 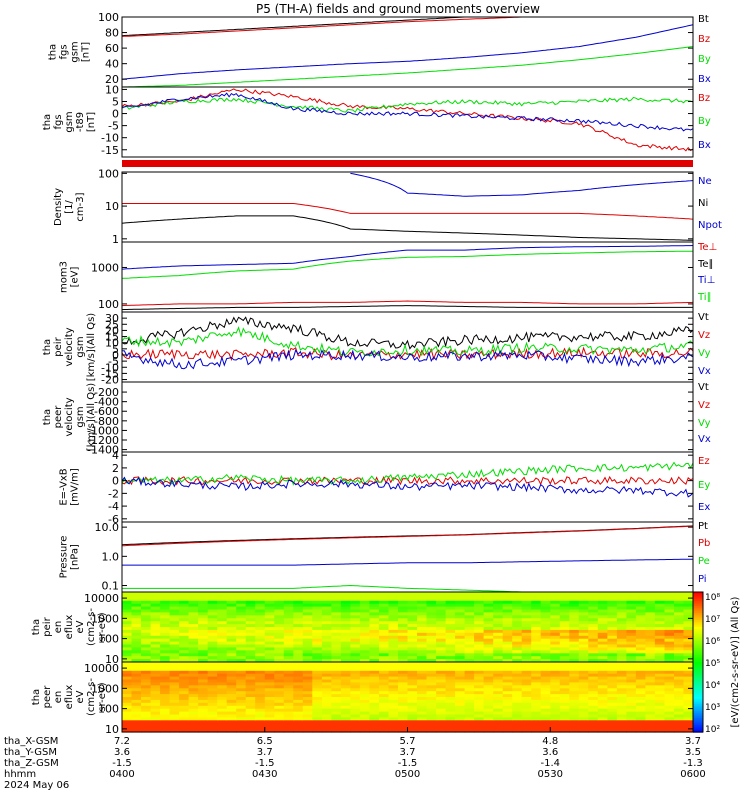 What do you see at coordinates (64, 277) in the screenshot?
I see `y-axis-label: mom3` at bounding box center [64, 277].